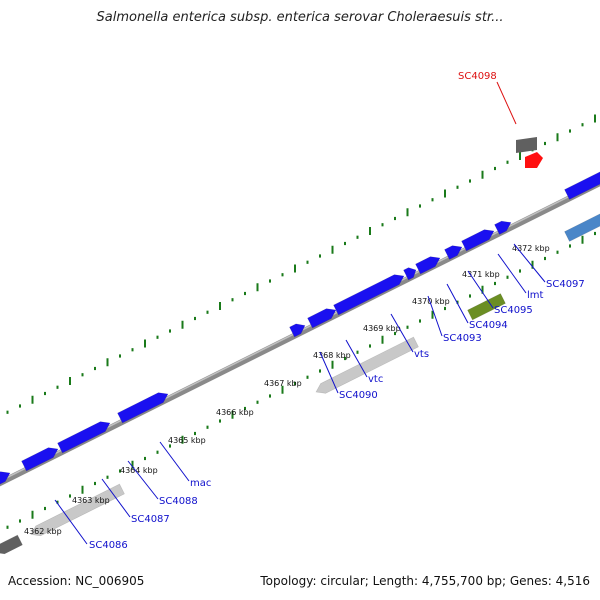  I want to click on gene-label-sc4094: SC4094, so click(488, 325).